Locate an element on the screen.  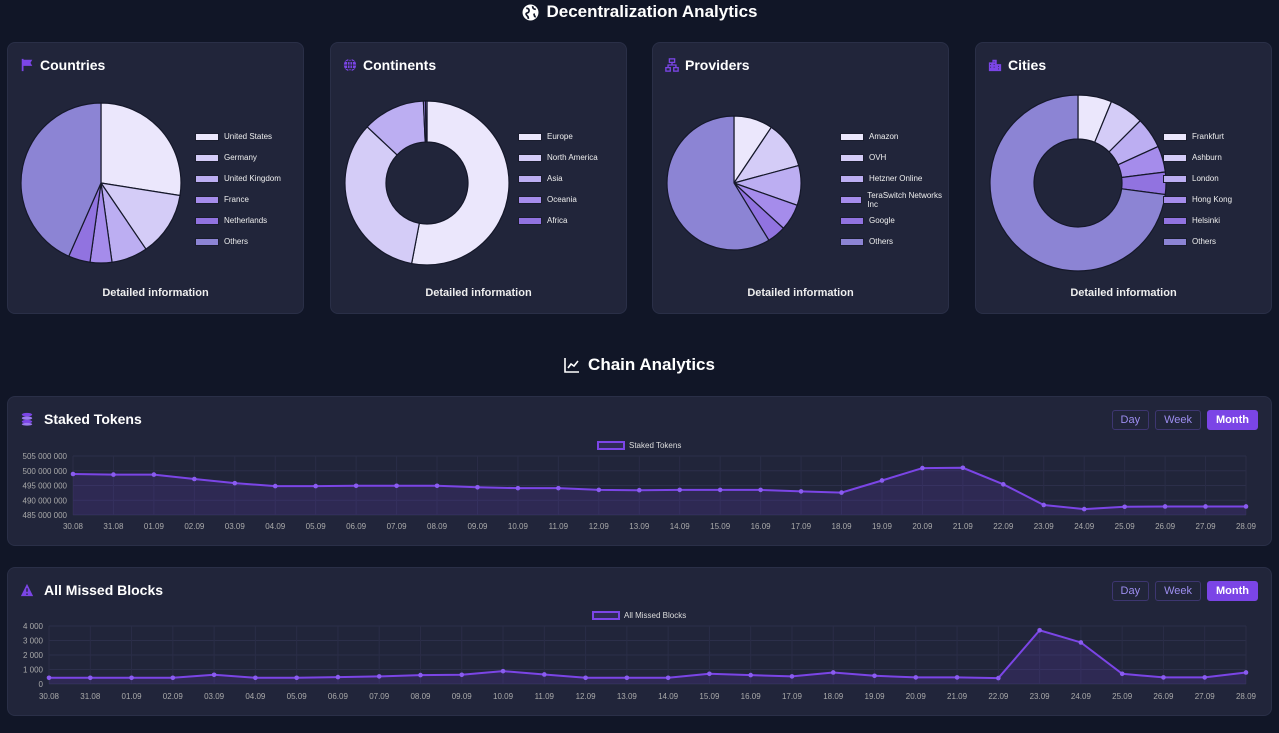
legend-item: Ashburn is located at coordinates (1197, 157).